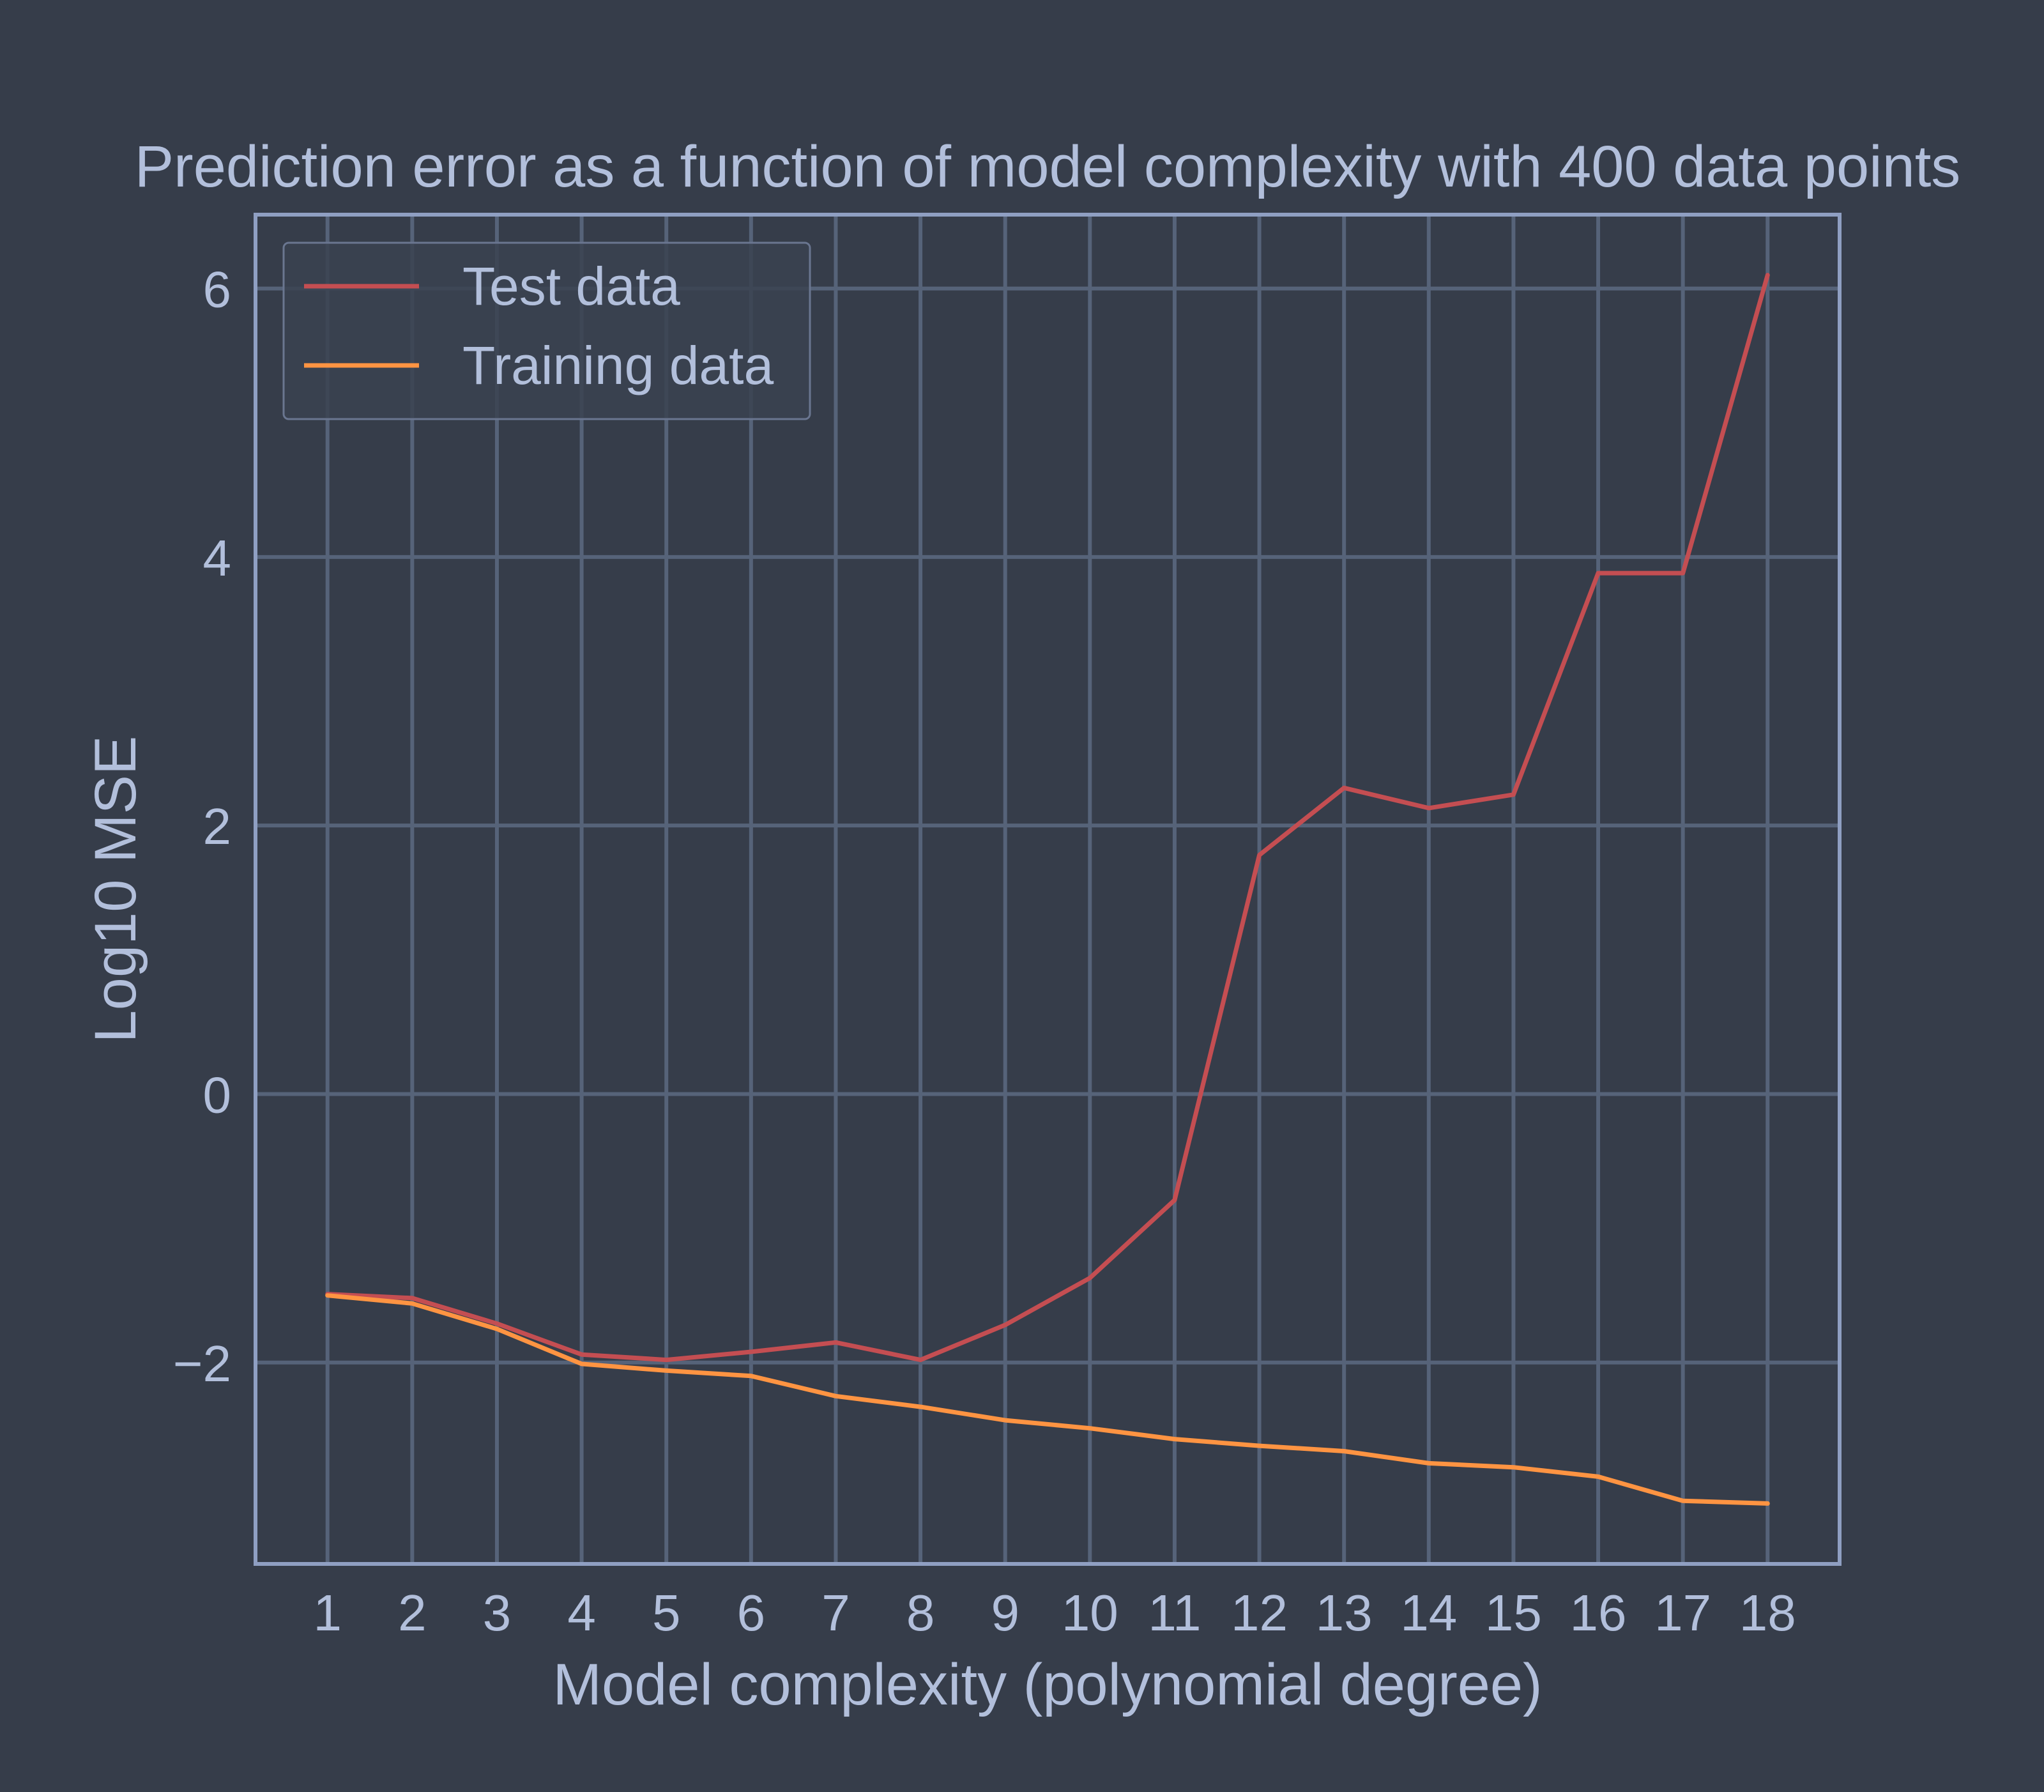 This screenshot has width=2044, height=1792. Describe the element at coordinates (1429, 1612) in the screenshot. I see `x-tick-label-14: 14` at that location.